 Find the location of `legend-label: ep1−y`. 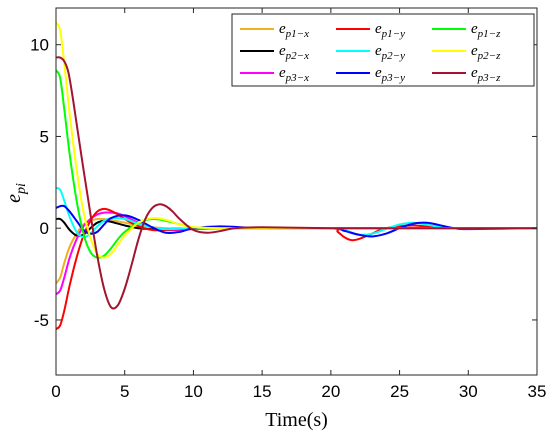

legend-label: ep1−y is located at coordinates (390, 30).